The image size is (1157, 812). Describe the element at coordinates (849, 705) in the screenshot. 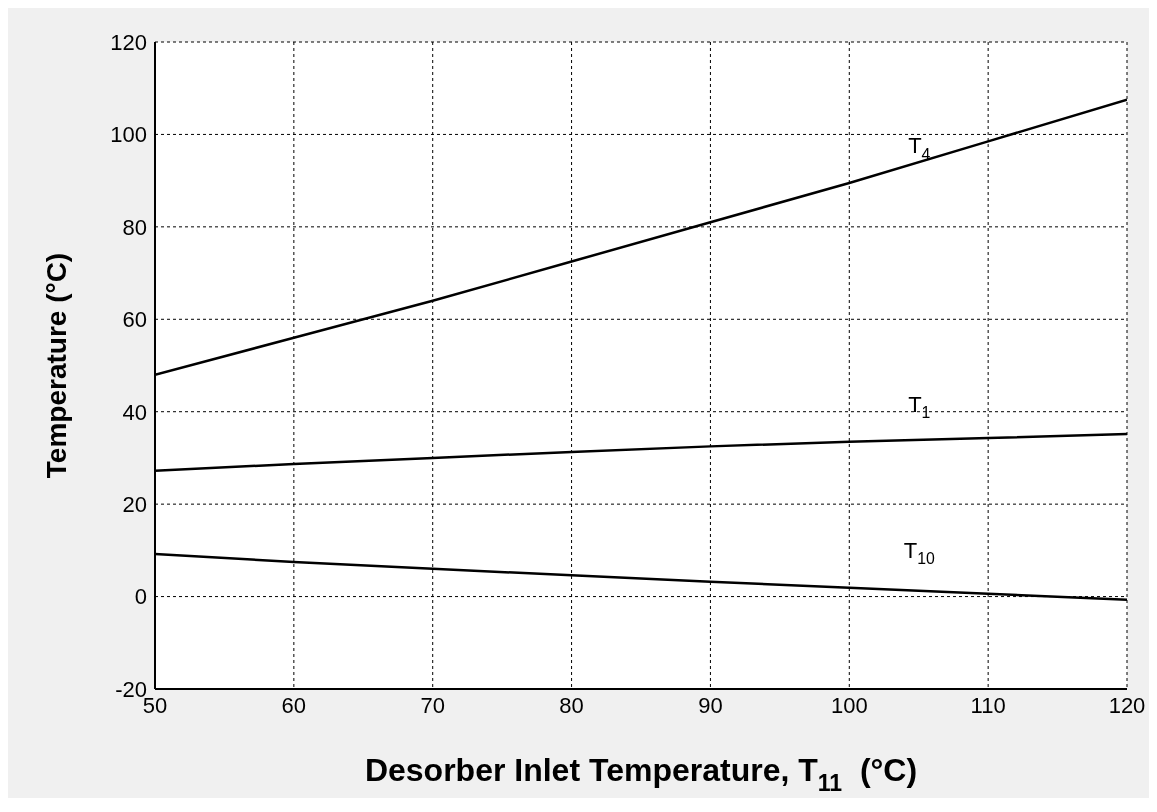

I see `x-tick-label: 100` at that location.